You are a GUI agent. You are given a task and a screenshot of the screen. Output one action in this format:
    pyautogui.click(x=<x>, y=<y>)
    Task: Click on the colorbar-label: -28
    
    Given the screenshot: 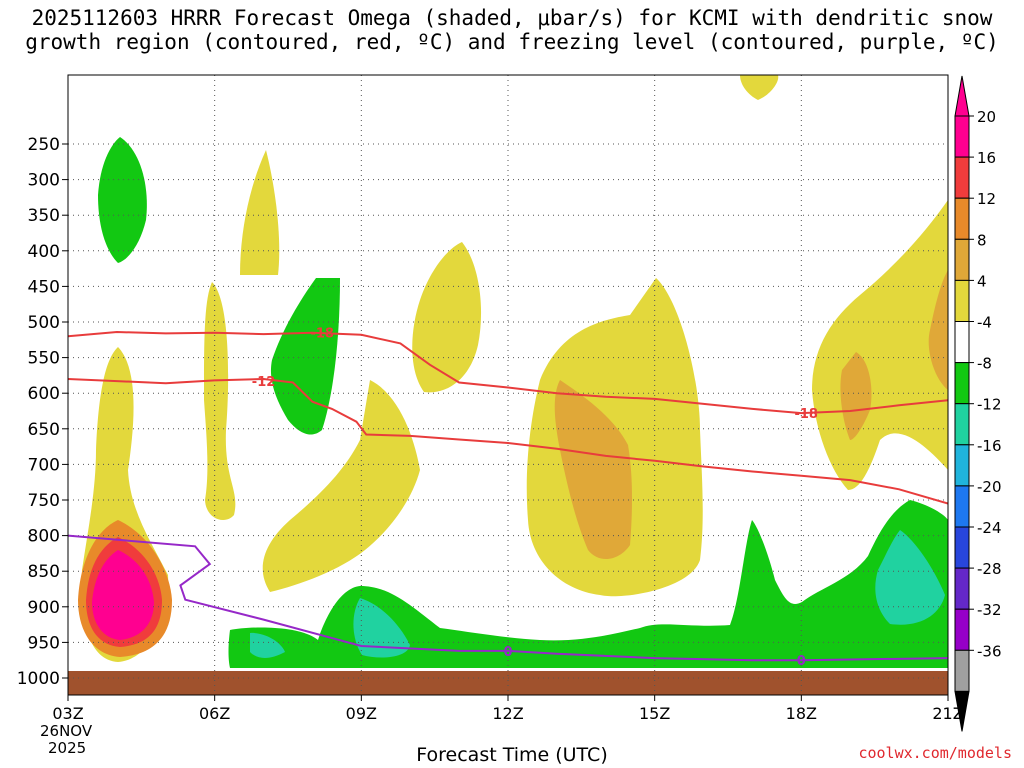 What is the action you would take?
    pyautogui.click(x=989, y=569)
    